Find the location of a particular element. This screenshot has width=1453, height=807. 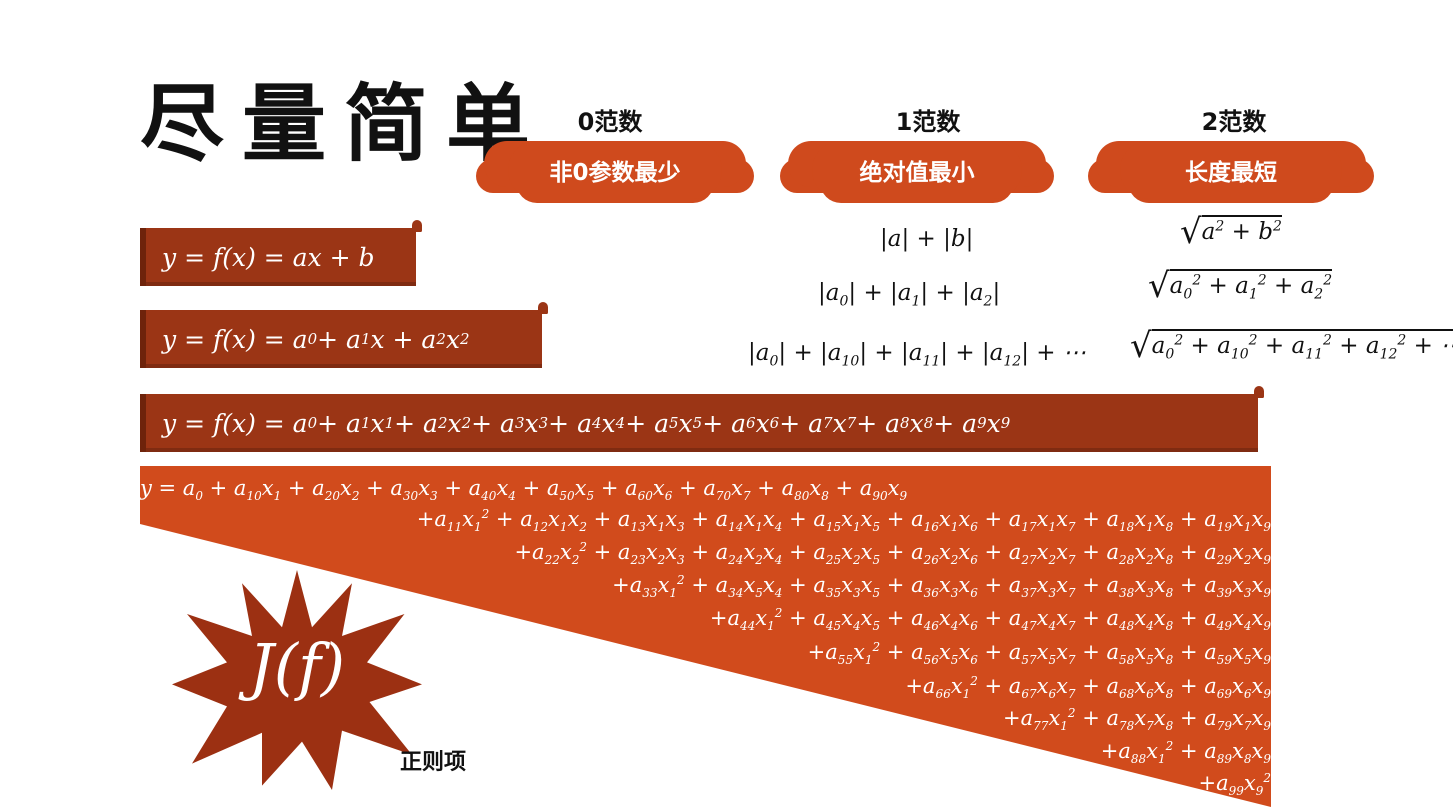

l1-formula-3: |a0| + |a10| + |a11| + |a12| + ⋯ is located at coordinates (917, 355).